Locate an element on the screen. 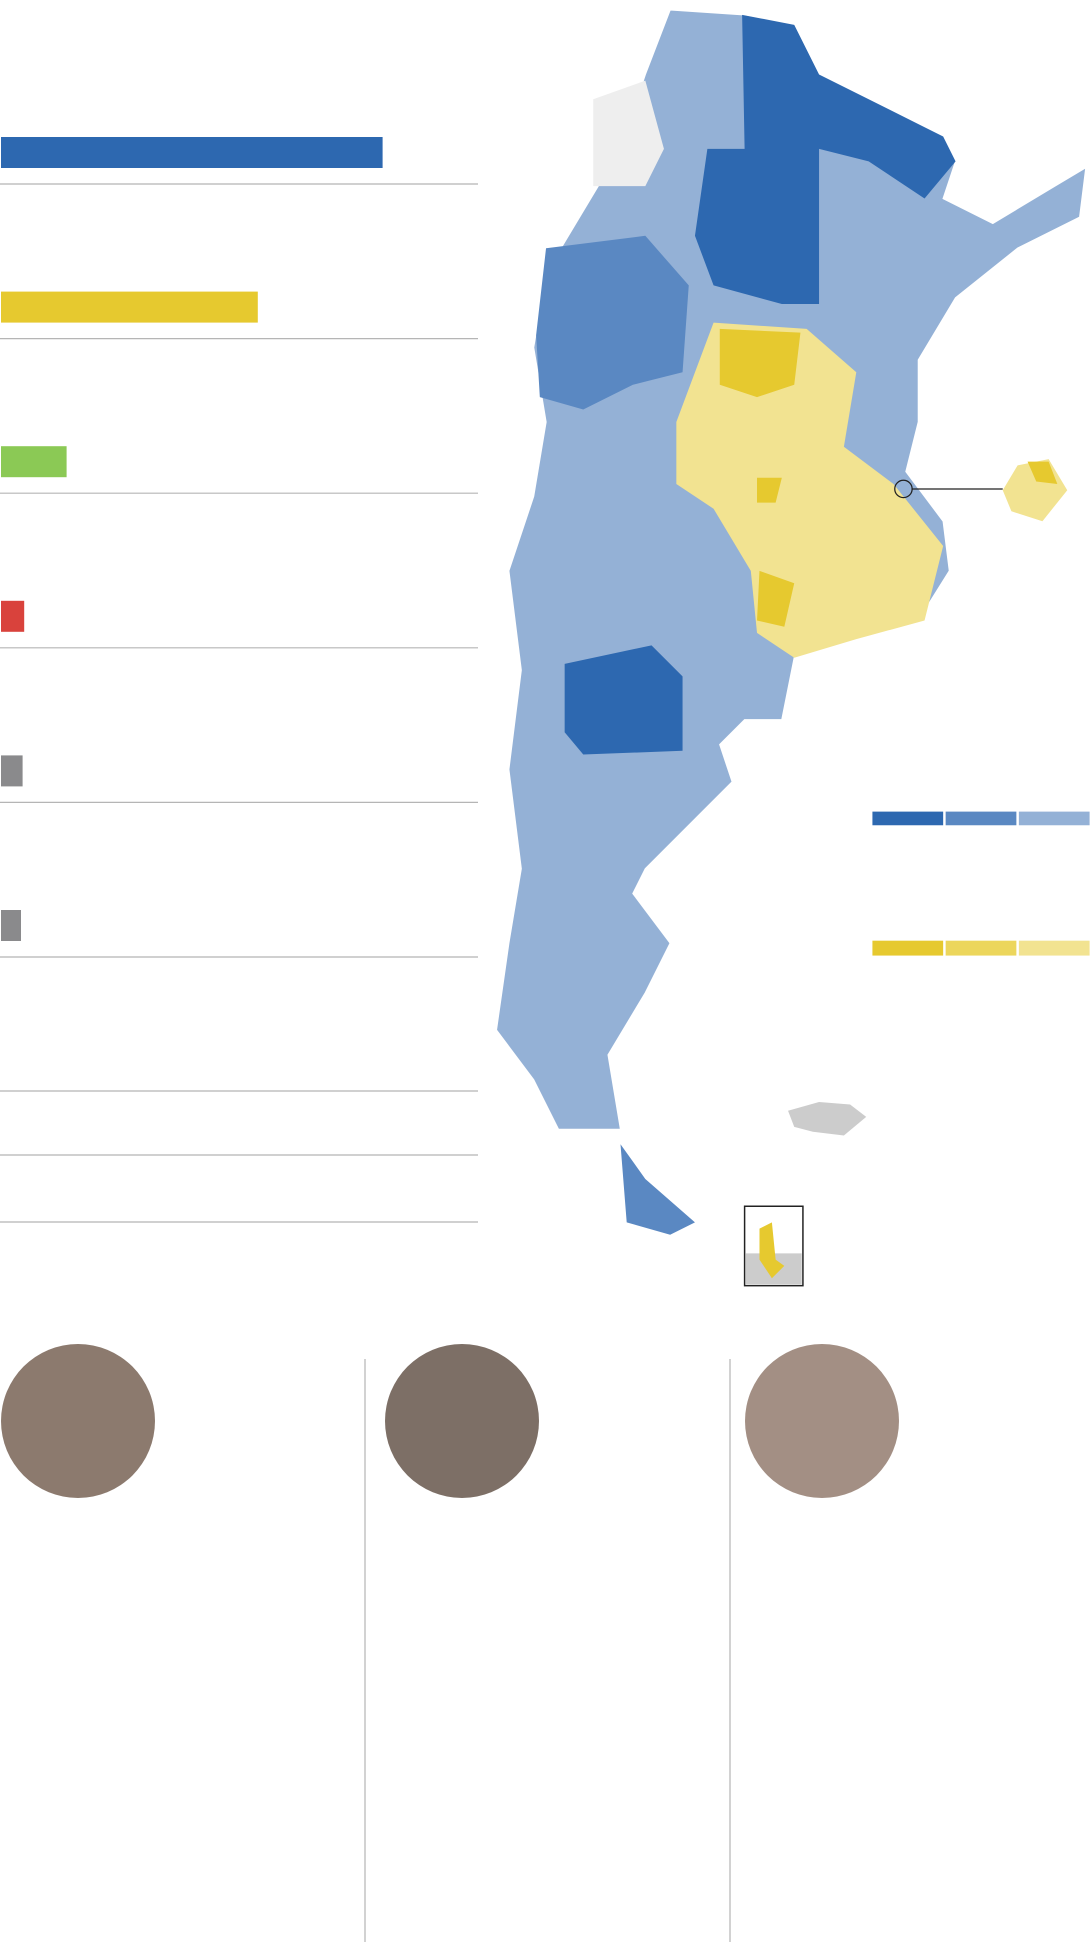 The width and height of the screenshot is (1092, 1942). map-region-yellow-dark is located at coordinates (760, 477).